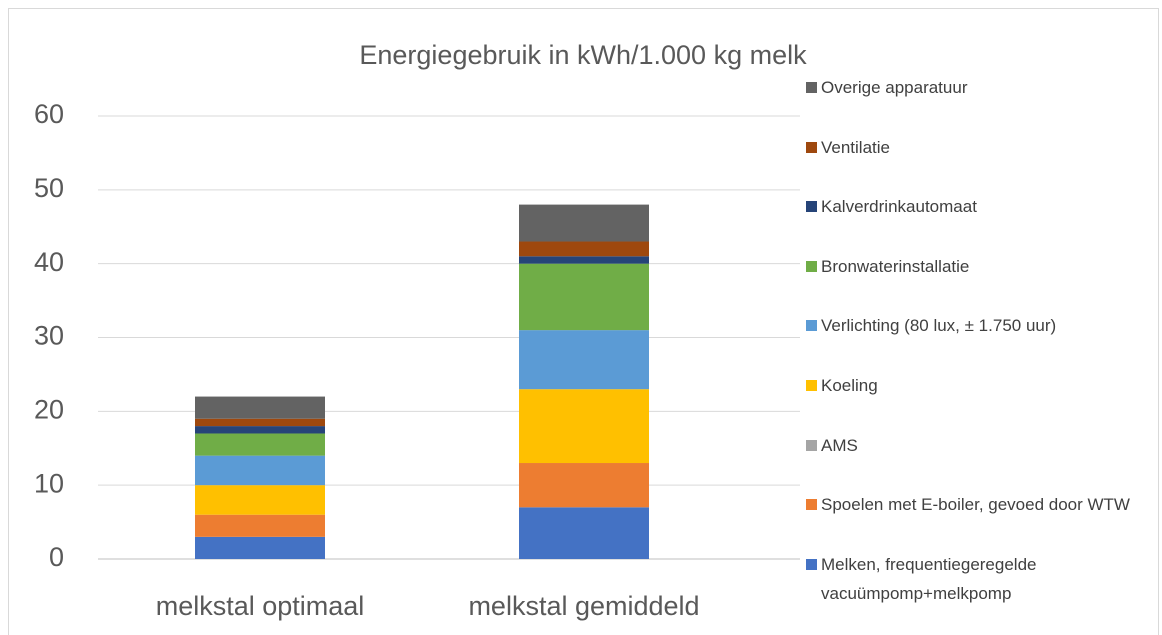  I want to click on legend-label: Spoelen met E-boiler, gevoed door WTW, so click(975, 505).